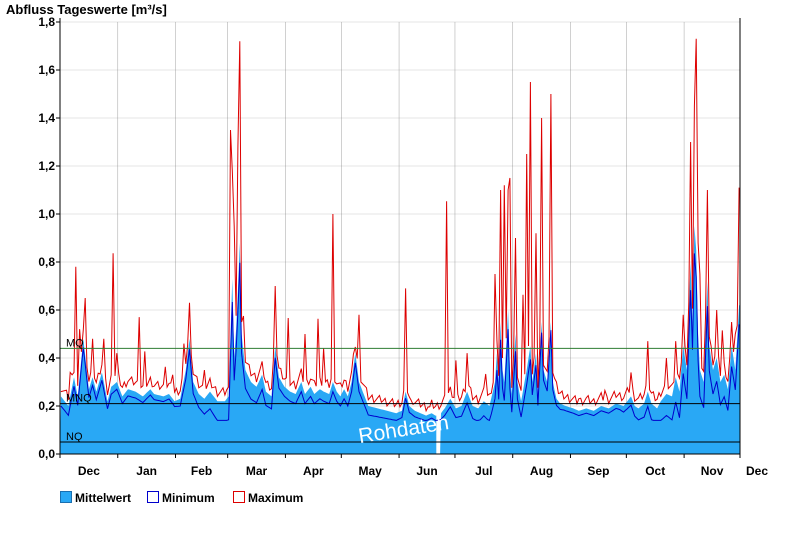  What do you see at coordinates (201, 471) in the screenshot?
I see `x-tick-label: Feb` at bounding box center [201, 471].